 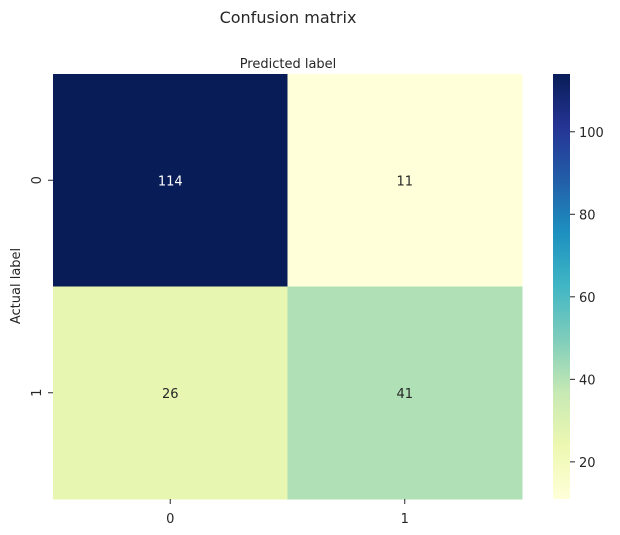 I want to click on cell-value-label: 41, so click(x=404, y=394).